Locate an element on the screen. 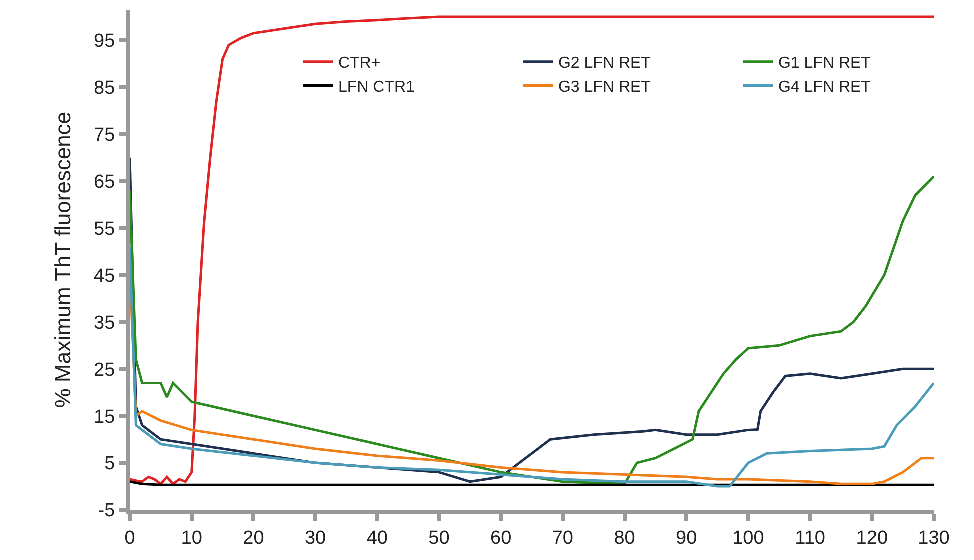 This screenshot has height=560, width=974. legend-label: CTR+ is located at coordinates (359, 63).